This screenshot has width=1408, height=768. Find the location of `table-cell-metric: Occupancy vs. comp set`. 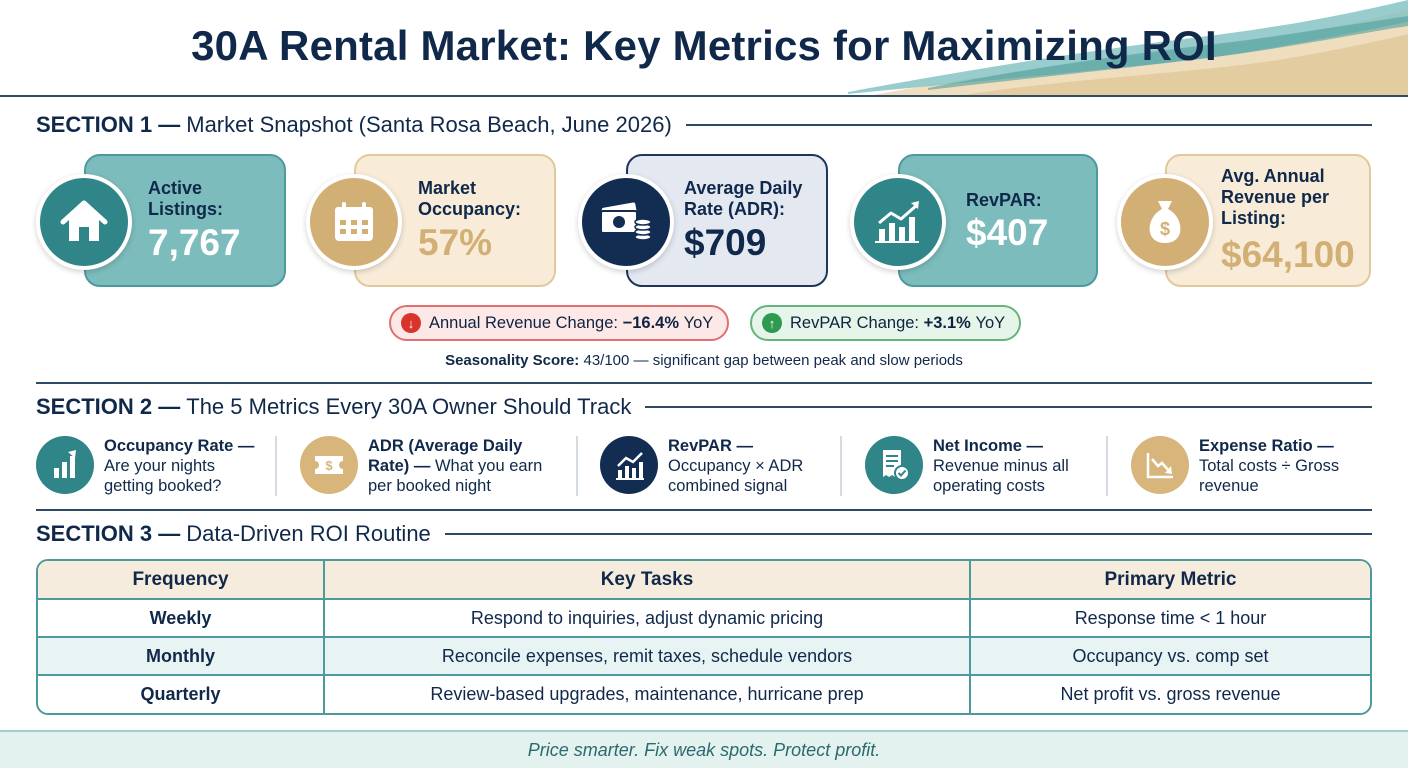

table-cell-metric: Occupancy vs. comp set is located at coordinates (1170, 656).